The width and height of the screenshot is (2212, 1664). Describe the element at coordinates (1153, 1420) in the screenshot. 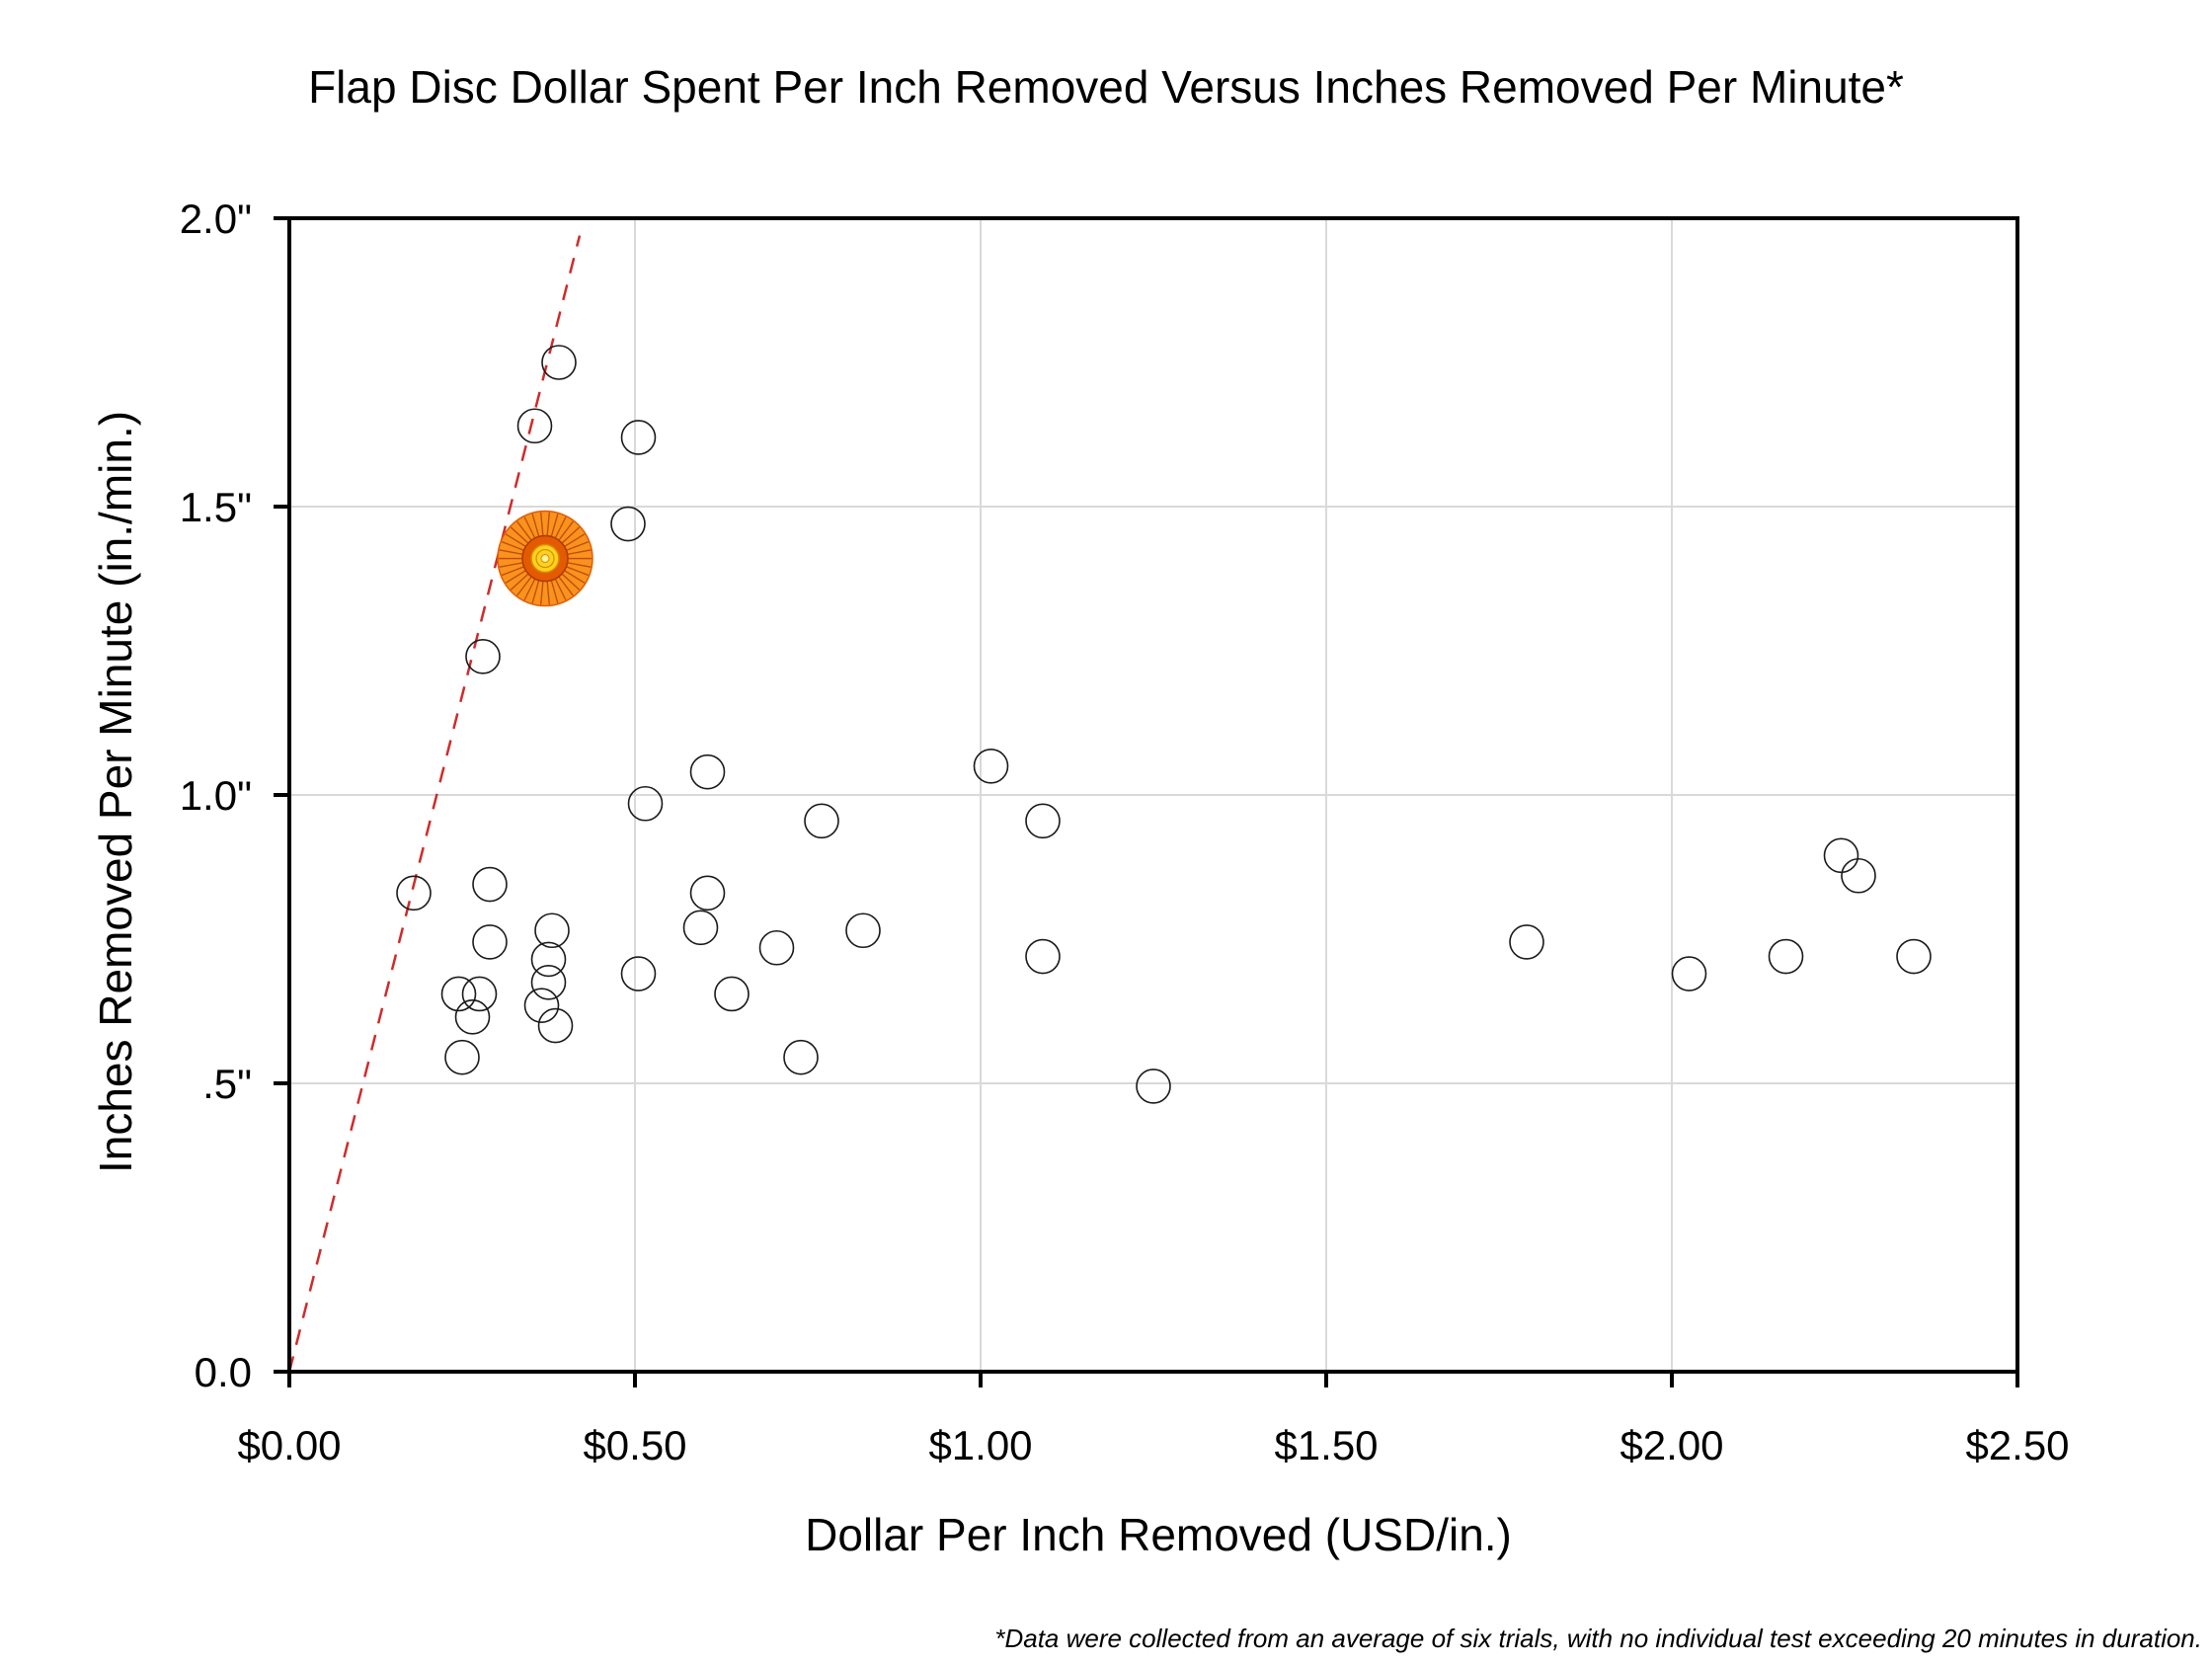

I see `x-axis-ticks: $0.00 $0.50 $1.00 $1.50 $2.00 $2.50` at that location.